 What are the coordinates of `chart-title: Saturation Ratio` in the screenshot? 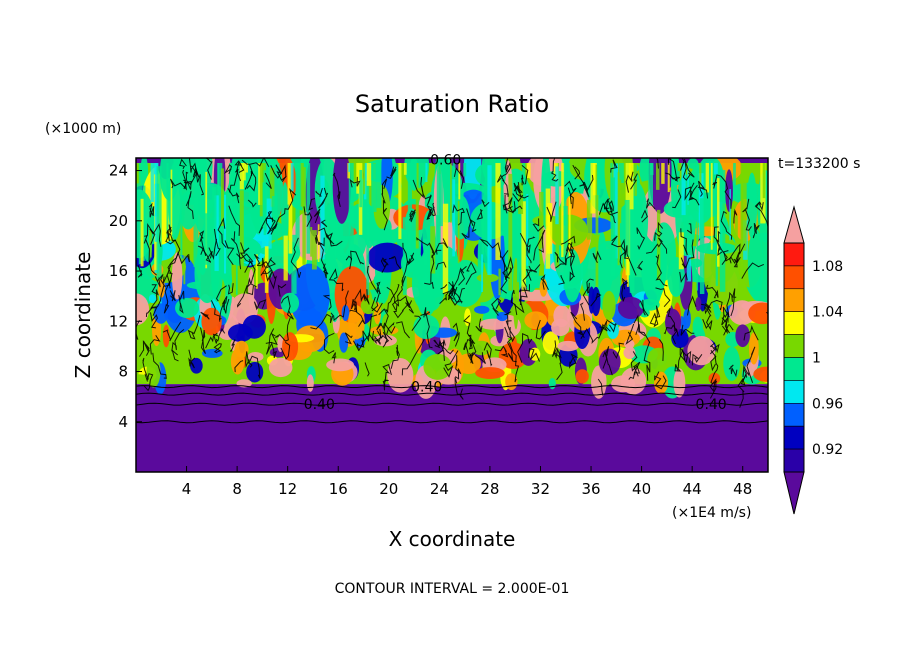 It's located at (452, 104).